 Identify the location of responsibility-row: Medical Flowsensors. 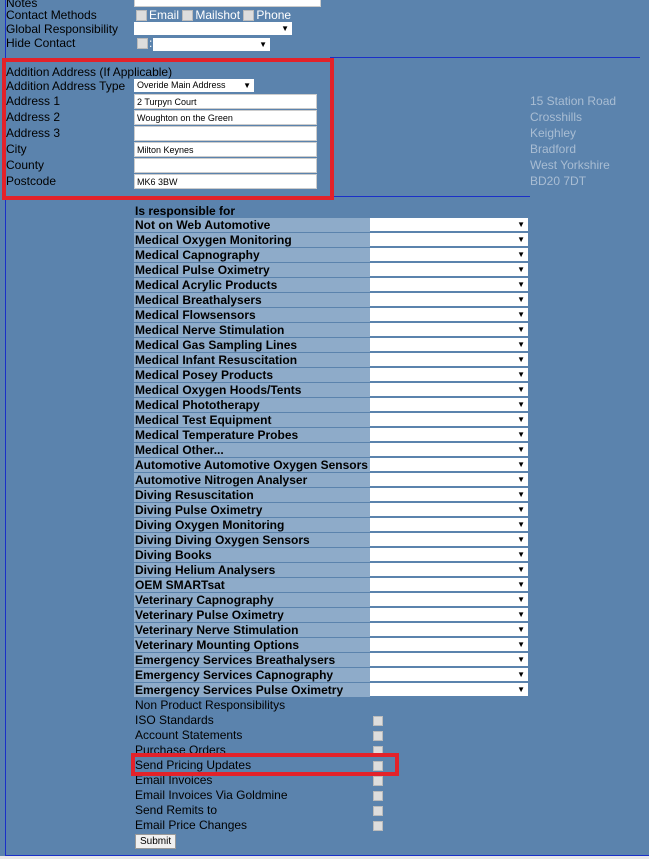
(331, 315).